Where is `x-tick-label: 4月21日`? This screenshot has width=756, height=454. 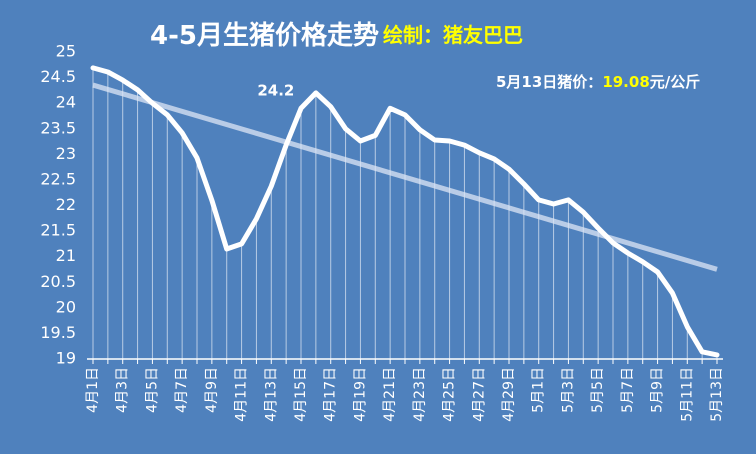 x-tick-label: 4月21日 is located at coordinates (390, 394).